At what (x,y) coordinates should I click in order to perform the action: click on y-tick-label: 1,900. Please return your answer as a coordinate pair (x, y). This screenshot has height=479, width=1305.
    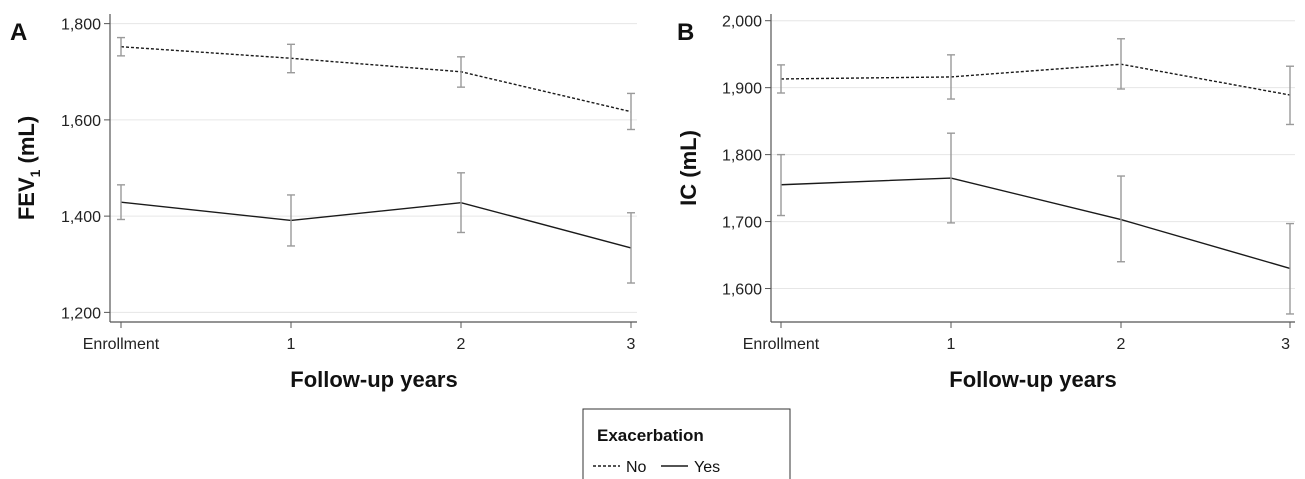
    Looking at the image, I should click on (742, 89).